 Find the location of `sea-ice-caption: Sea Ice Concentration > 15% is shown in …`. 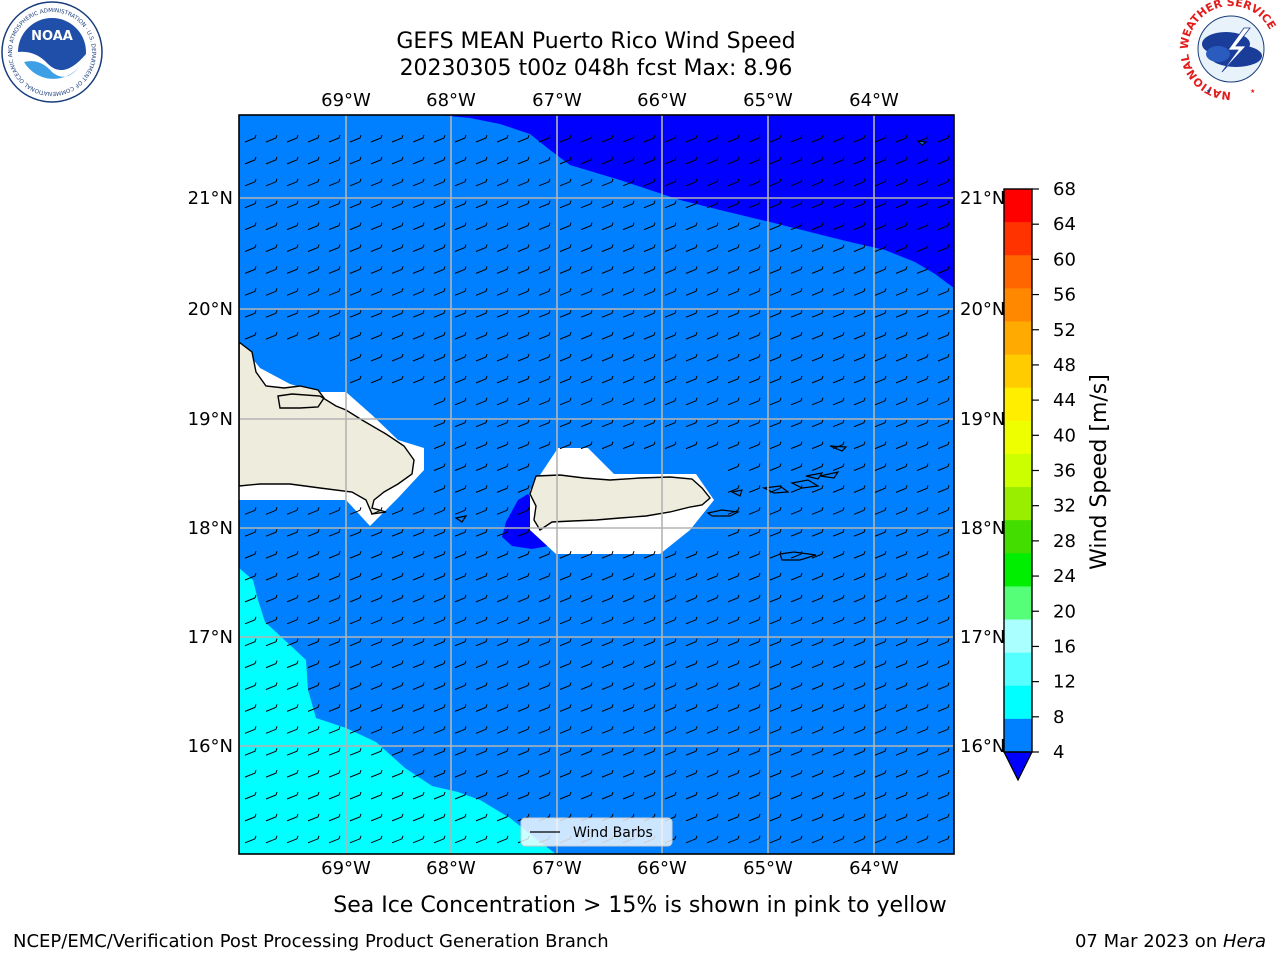

sea-ice-caption: Sea Ice Concentration > 15% is shown in … is located at coordinates (640, 905).